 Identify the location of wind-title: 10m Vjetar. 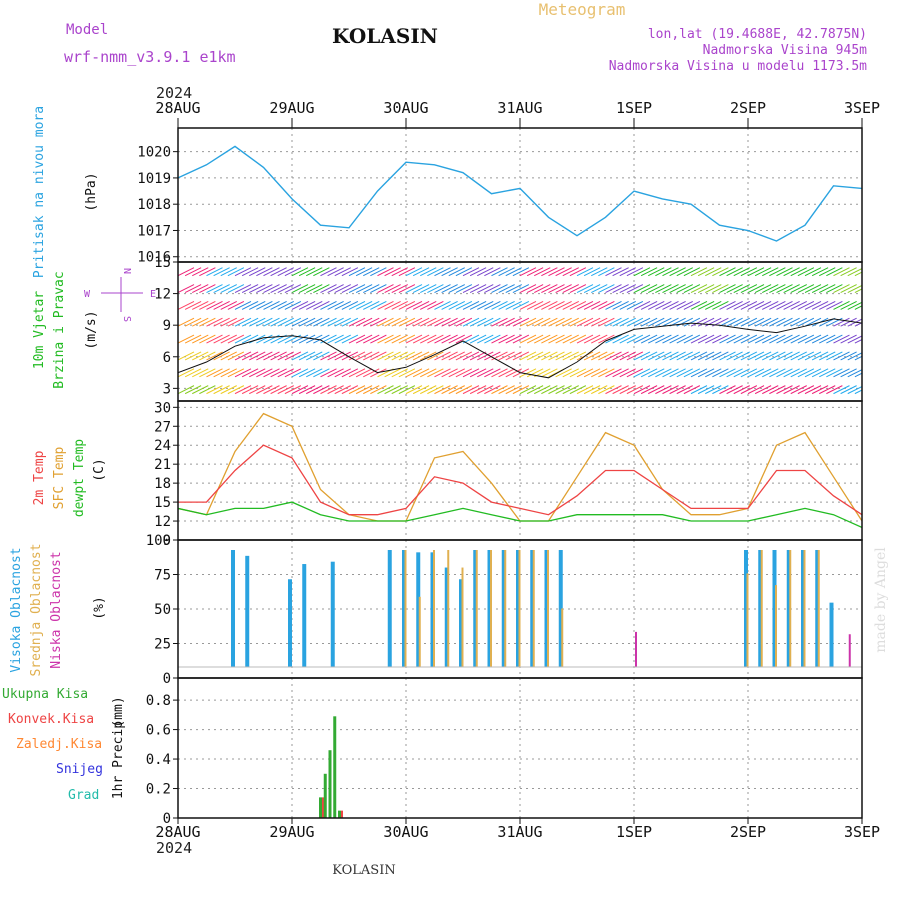
(39, 330).